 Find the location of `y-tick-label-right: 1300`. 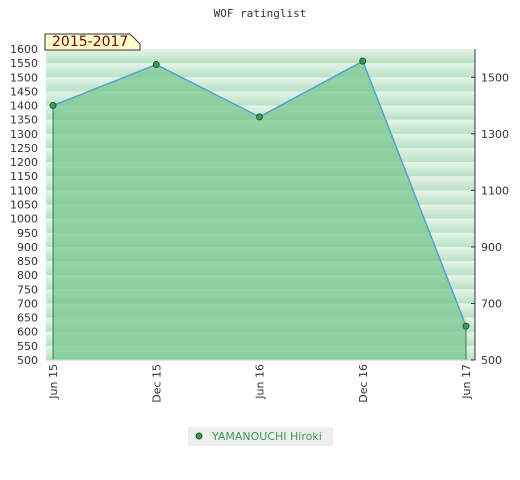

y-tick-label-right: 1300 is located at coordinates (495, 134).